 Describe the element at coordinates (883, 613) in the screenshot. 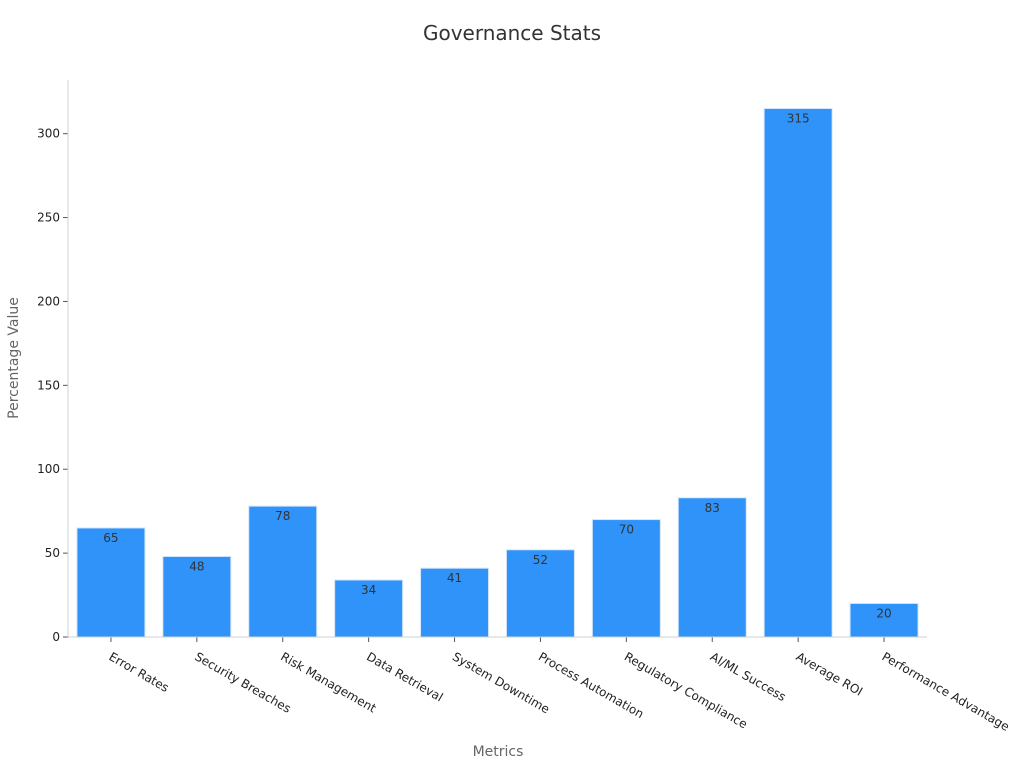

I see `bar-value-label: 20` at that location.